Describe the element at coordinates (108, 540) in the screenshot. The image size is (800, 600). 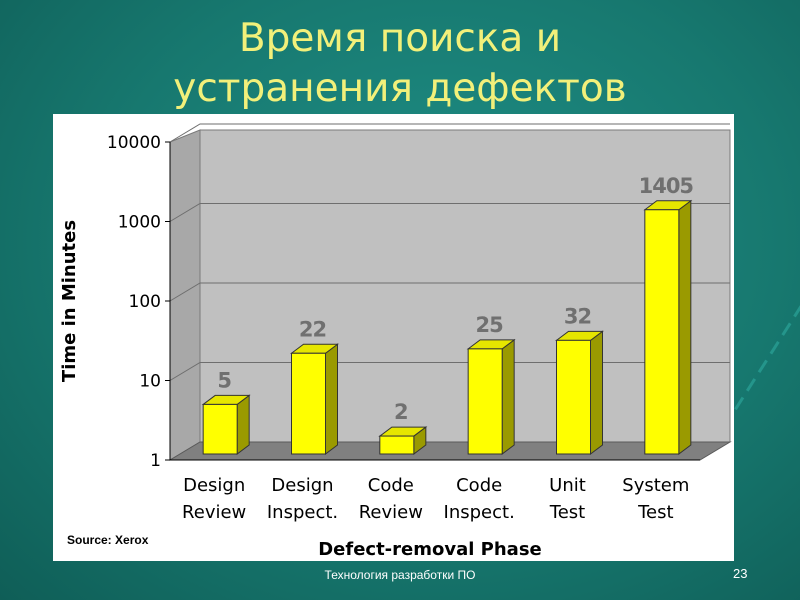
I see `source-note: Source: Xerox` at that location.